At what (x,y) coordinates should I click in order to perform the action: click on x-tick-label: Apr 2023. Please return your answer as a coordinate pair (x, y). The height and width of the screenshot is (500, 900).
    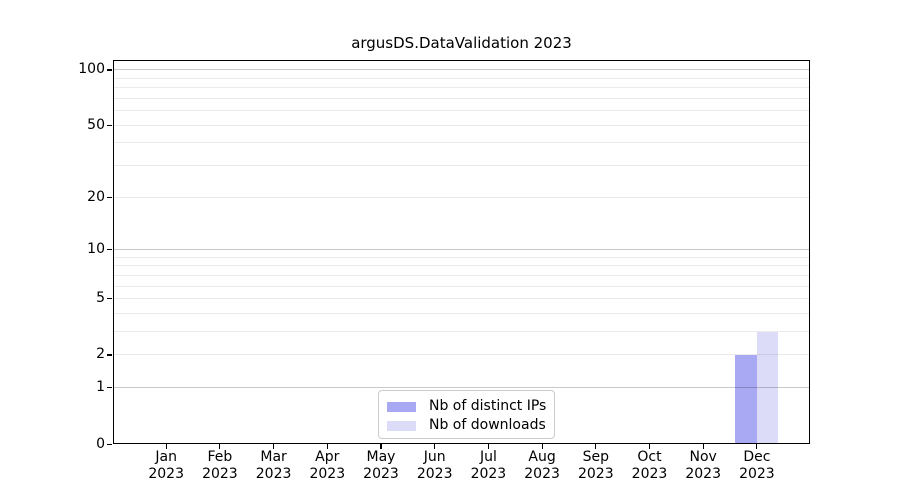
    Looking at the image, I should click on (327, 465).